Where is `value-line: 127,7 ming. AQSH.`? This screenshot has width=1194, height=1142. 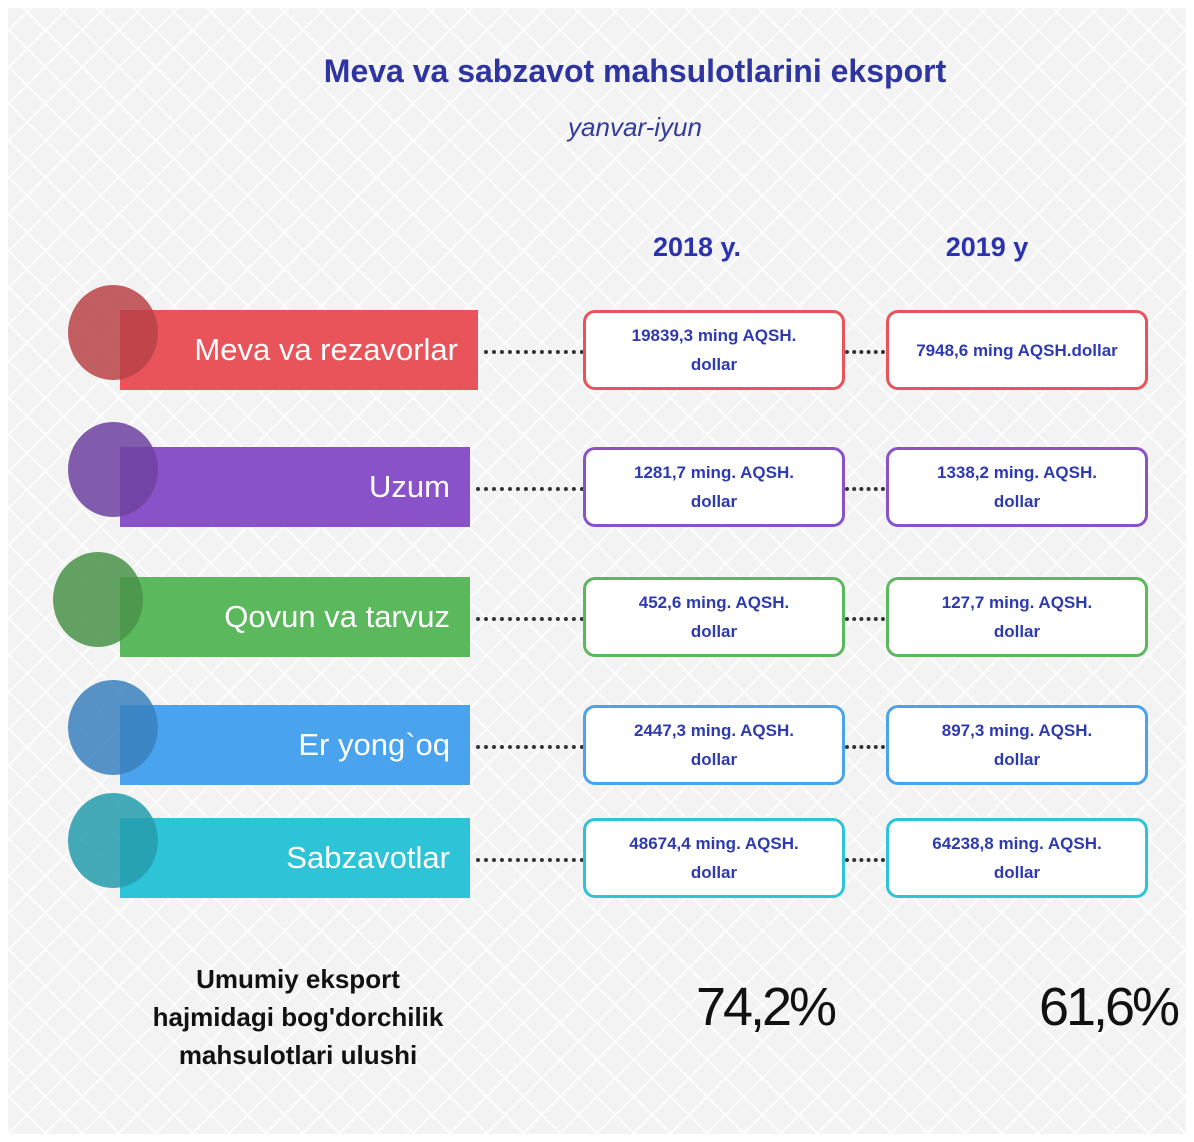 value-line: 127,7 ming. AQSH. is located at coordinates (1017, 602).